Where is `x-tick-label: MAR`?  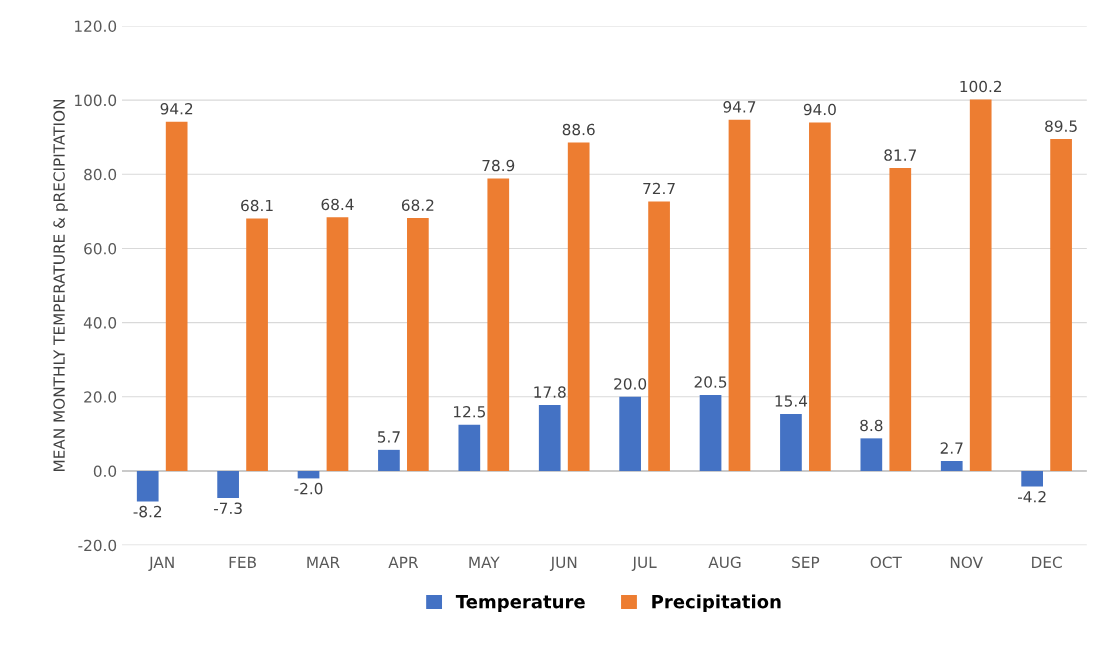 x-tick-label: MAR is located at coordinates (323, 562).